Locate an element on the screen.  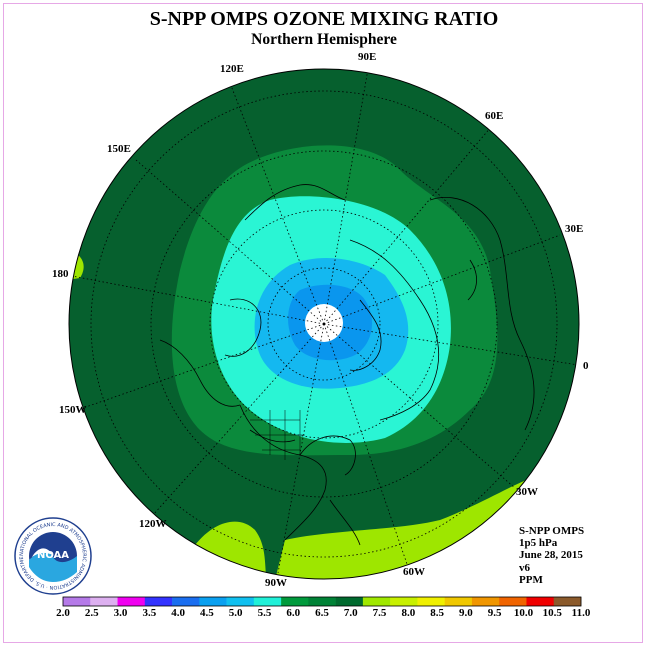
colorbar-tick-label: 2.0 is located at coordinates (63, 613).